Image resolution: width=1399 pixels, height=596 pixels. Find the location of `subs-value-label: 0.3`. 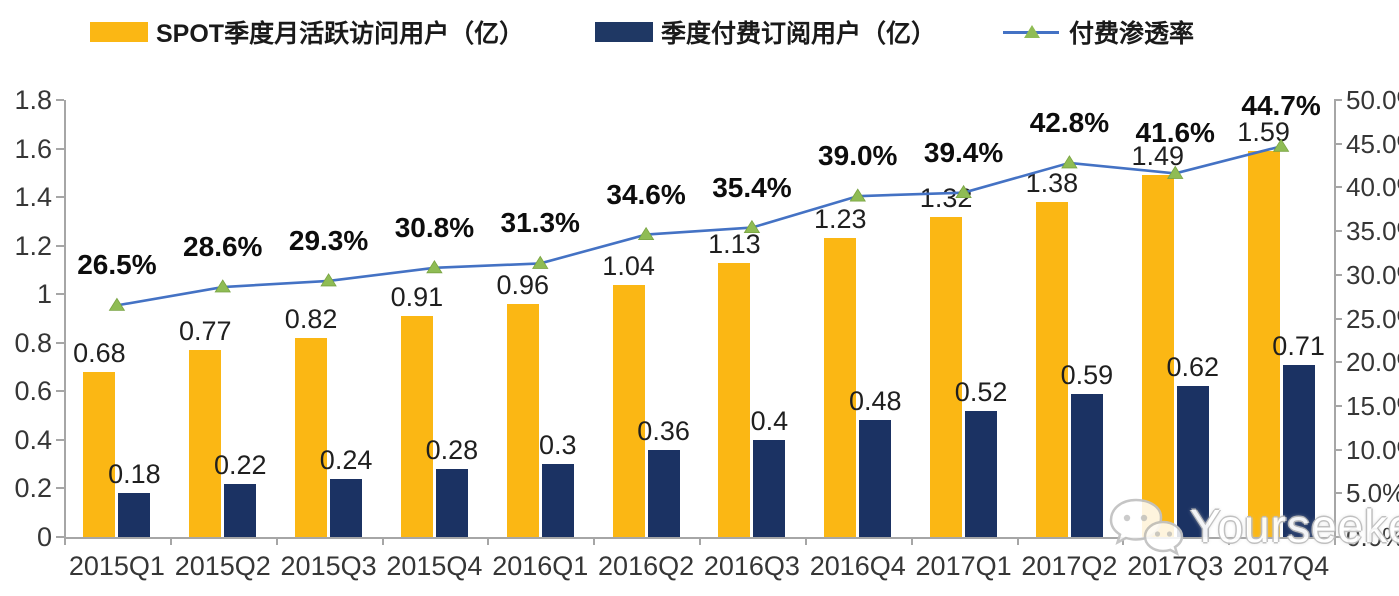

subs-value-label: 0.3 is located at coordinates (557, 445).